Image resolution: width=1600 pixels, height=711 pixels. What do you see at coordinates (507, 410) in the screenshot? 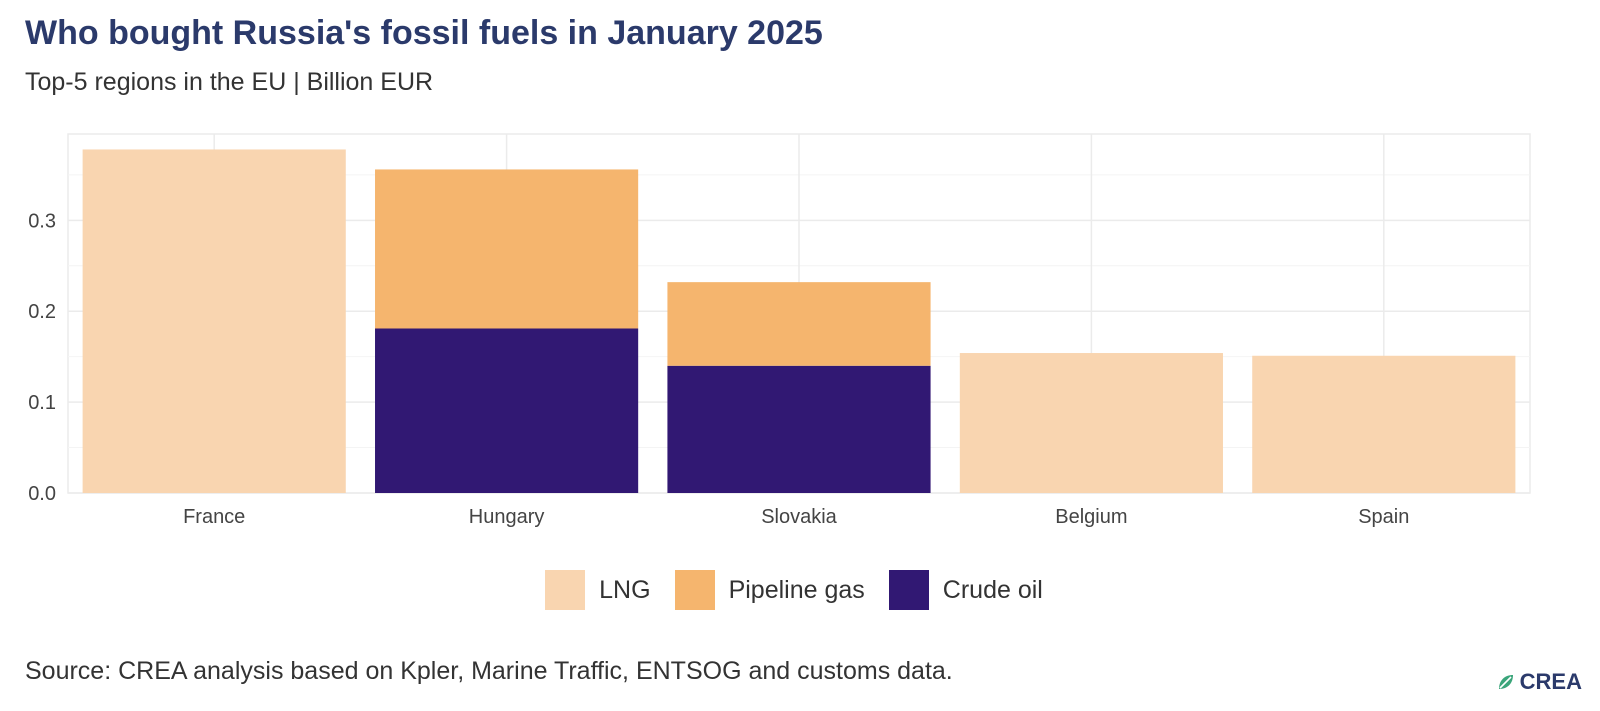
I see `bar-hungary-crude-oil` at bounding box center [507, 410].